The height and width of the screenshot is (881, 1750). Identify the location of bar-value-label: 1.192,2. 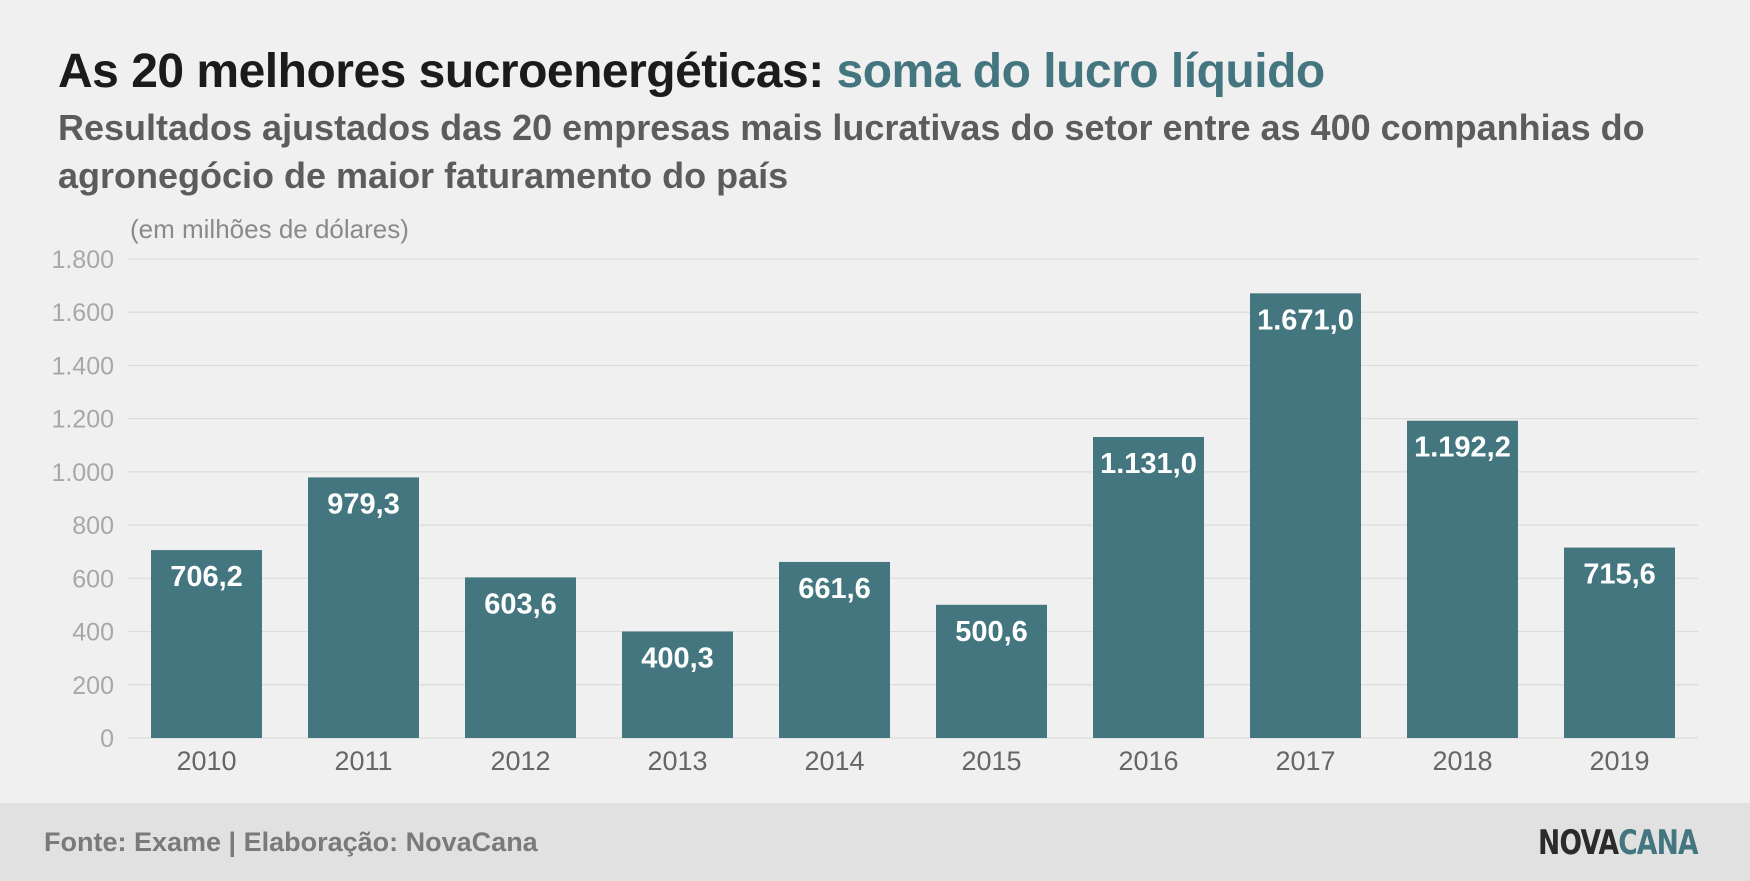
(1462, 448).